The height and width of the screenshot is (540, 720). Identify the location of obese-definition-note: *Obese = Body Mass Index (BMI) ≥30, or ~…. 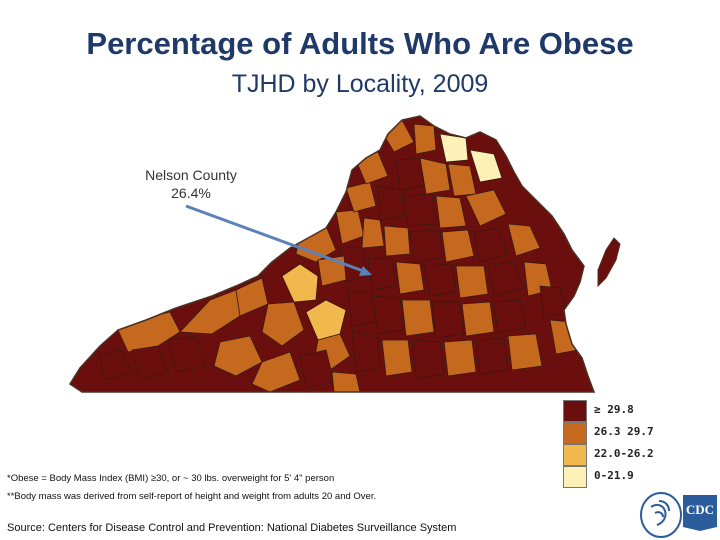
(171, 478).